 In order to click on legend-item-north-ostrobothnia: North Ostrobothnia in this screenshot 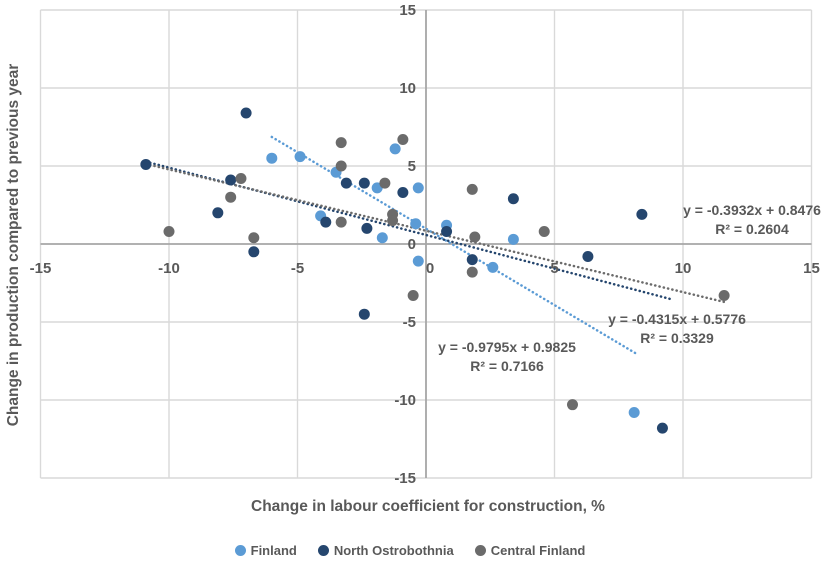, I will do `click(385, 550)`.